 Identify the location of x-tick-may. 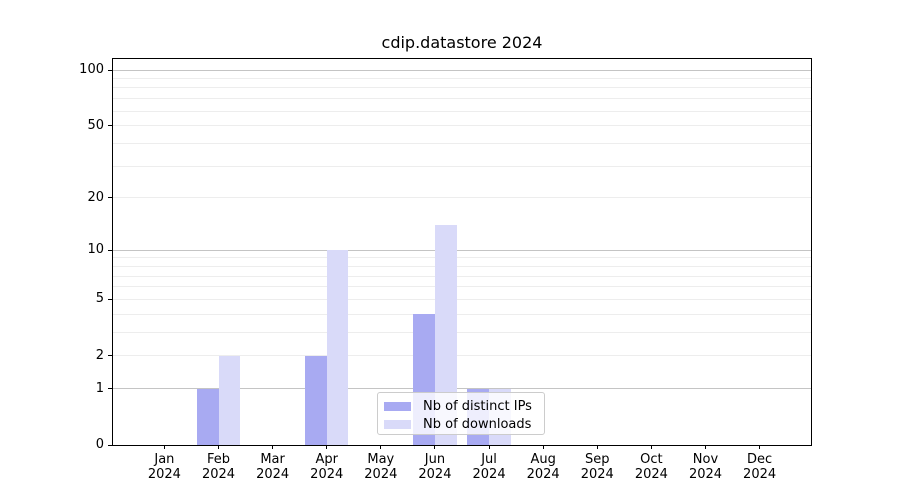
(381, 447).